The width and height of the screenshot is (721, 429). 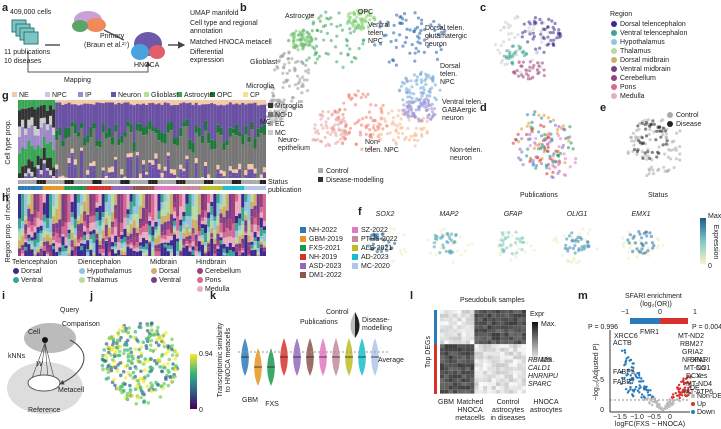 I want to click on label: FABP7, so click(x=624, y=382).